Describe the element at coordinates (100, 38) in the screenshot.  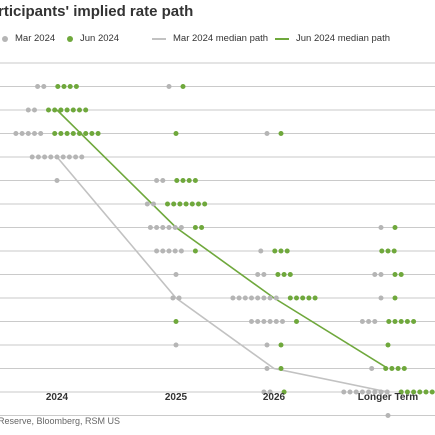
I see `legend-label-jun: Jun 2024` at that location.